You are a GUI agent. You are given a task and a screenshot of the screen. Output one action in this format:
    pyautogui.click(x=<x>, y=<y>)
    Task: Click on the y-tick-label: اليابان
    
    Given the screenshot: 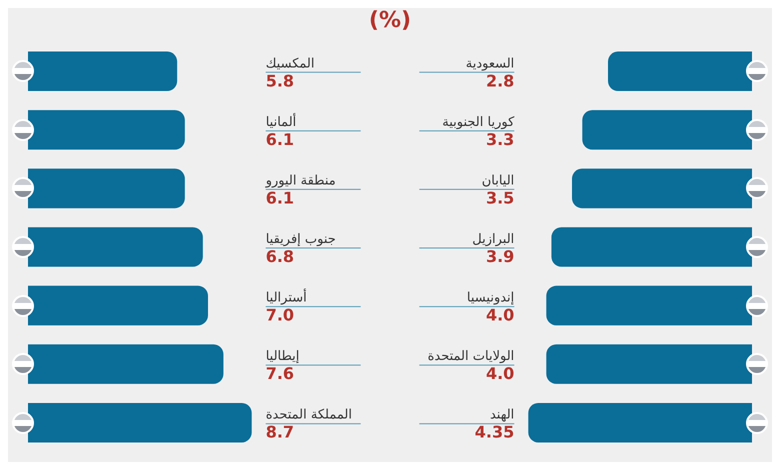 What is the action you would take?
    pyautogui.click(x=498, y=180)
    